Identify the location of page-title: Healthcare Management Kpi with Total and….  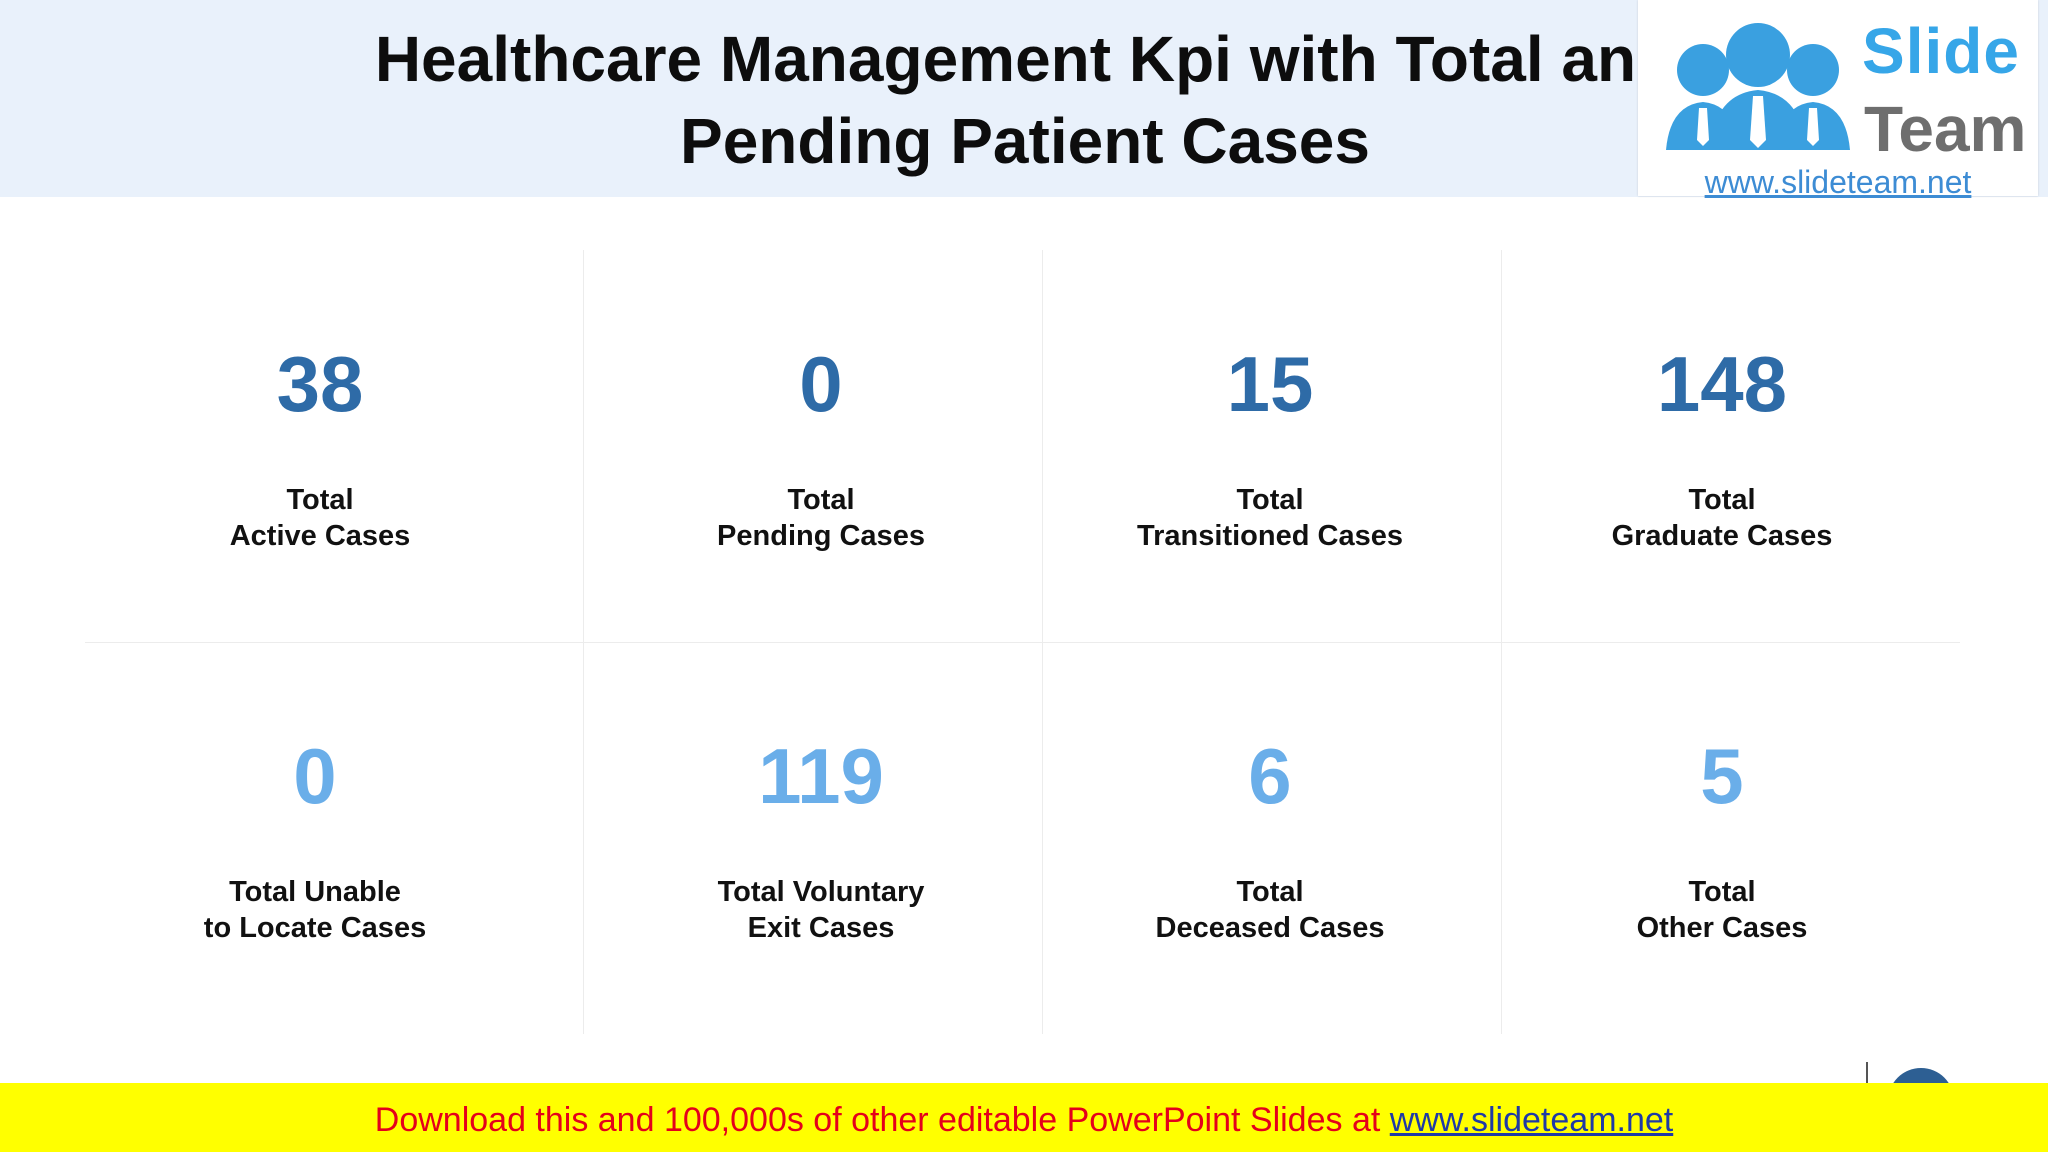
(1025, 100).